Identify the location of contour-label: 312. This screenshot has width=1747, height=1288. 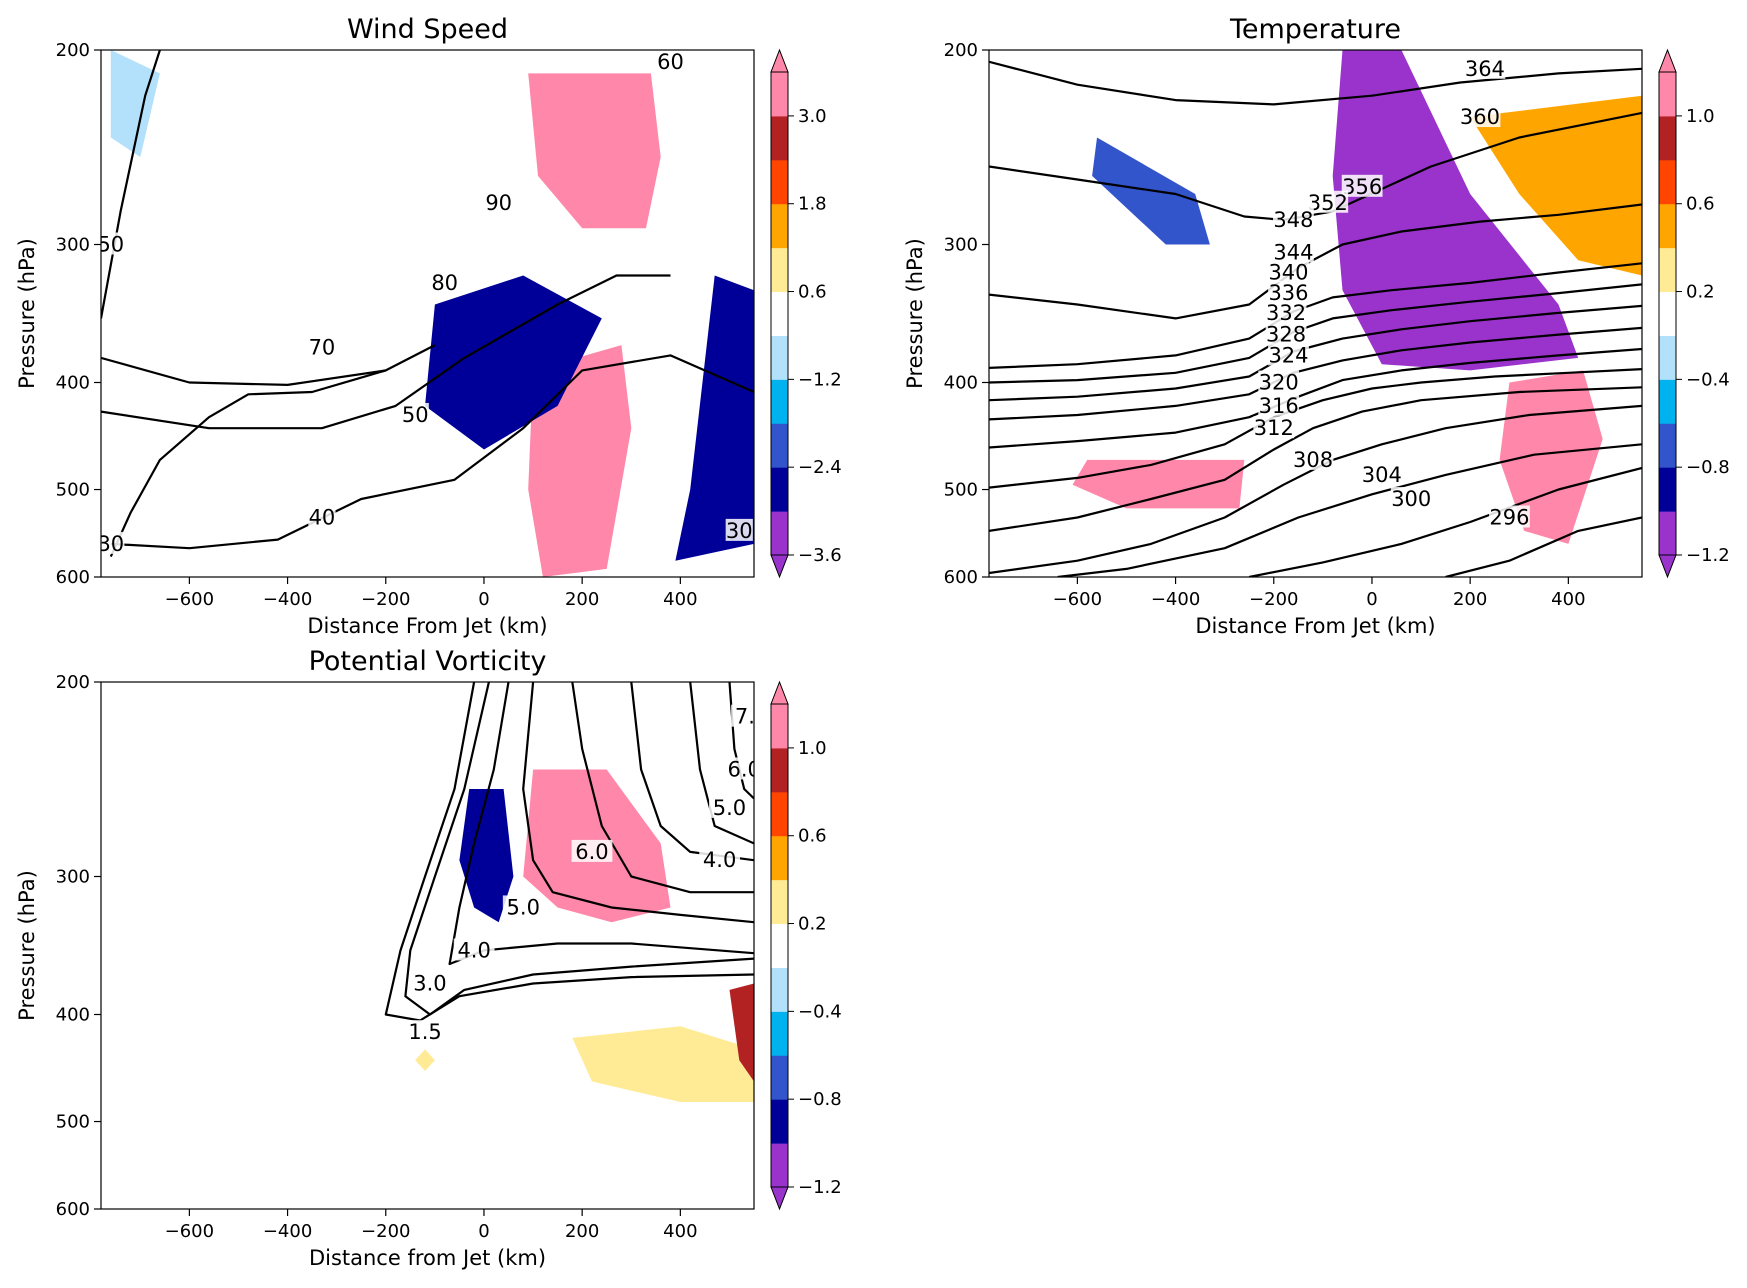
(1274, 428).